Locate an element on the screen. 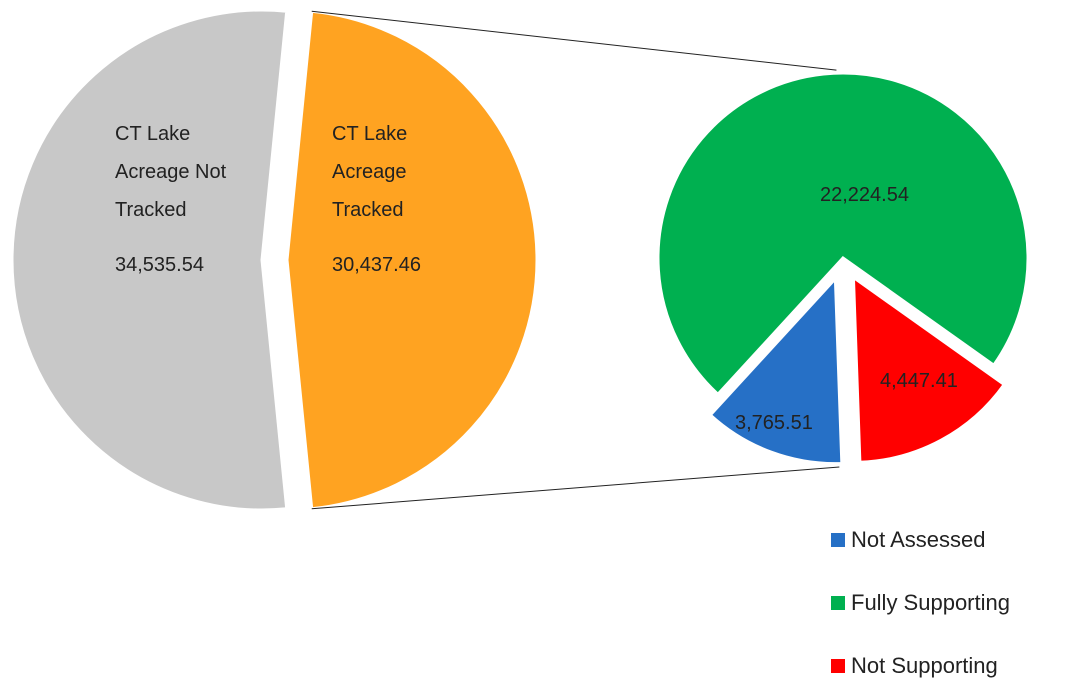 This screenshot has width=1067, height=691. value-label: 3,765.51 is located at coordinates (774, 423).